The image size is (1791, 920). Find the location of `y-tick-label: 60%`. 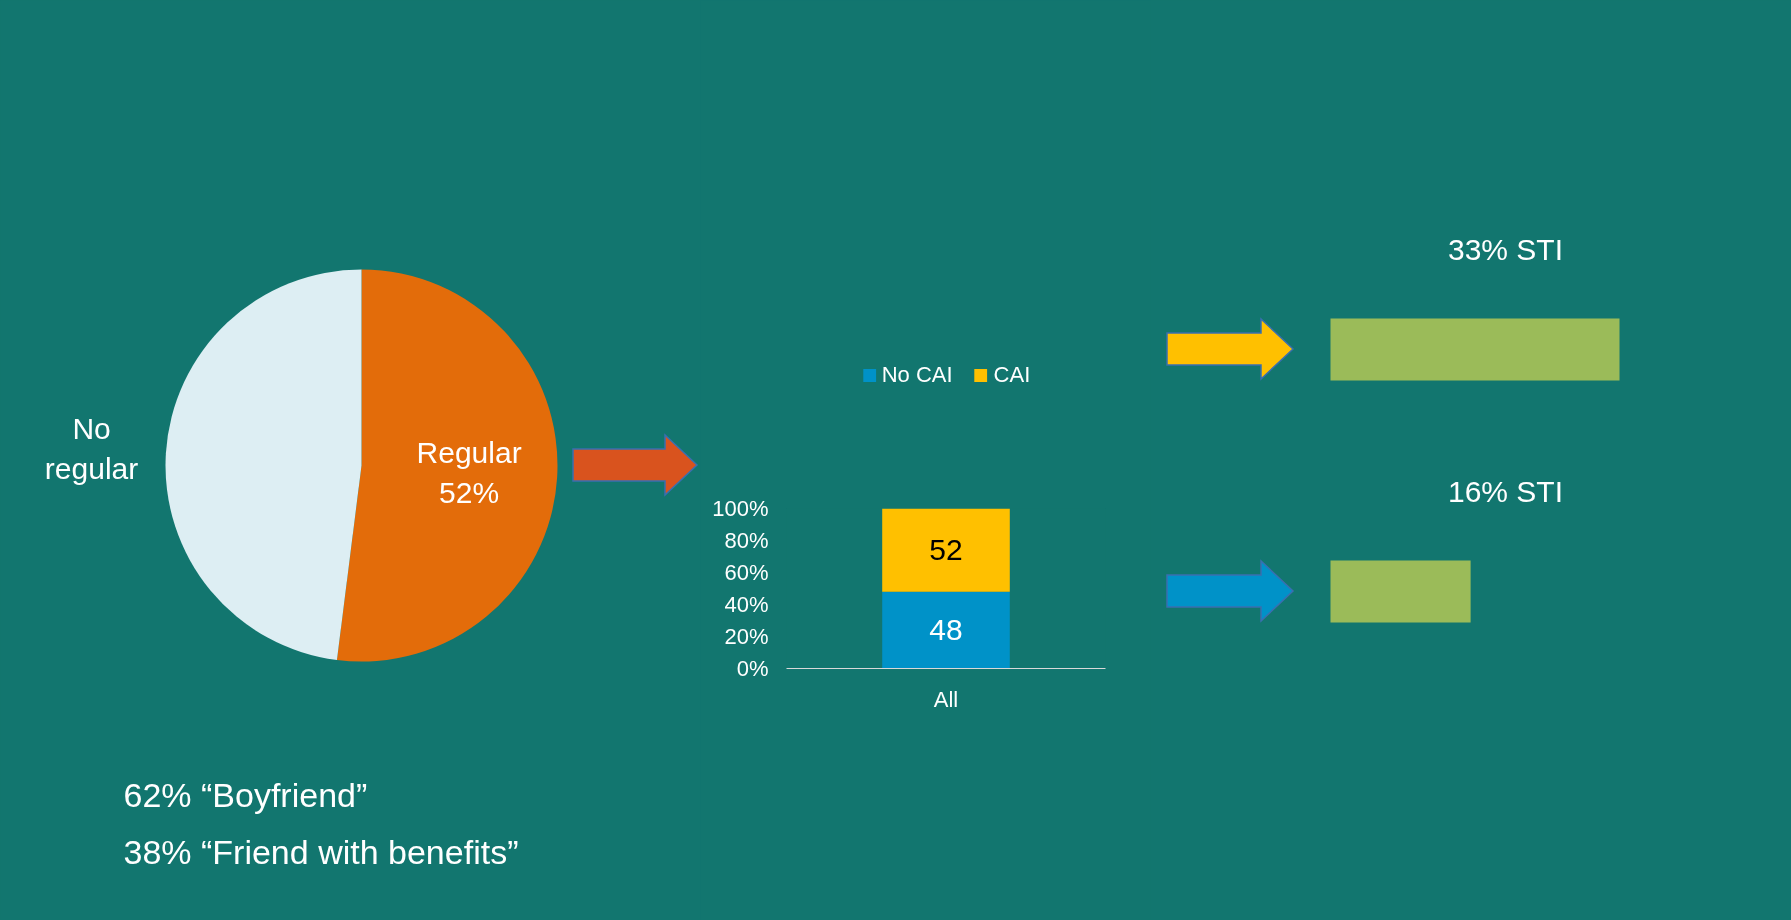

y-tick-label: 60% is located at coordinates (746, 572).